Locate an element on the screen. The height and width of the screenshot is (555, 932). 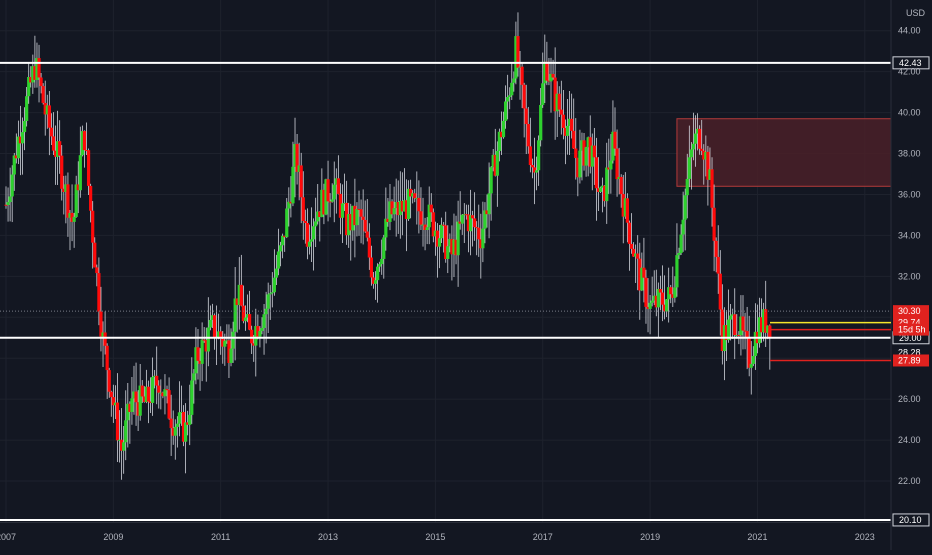
x-tick-label: 2017 is located at coordinates (543, 537).